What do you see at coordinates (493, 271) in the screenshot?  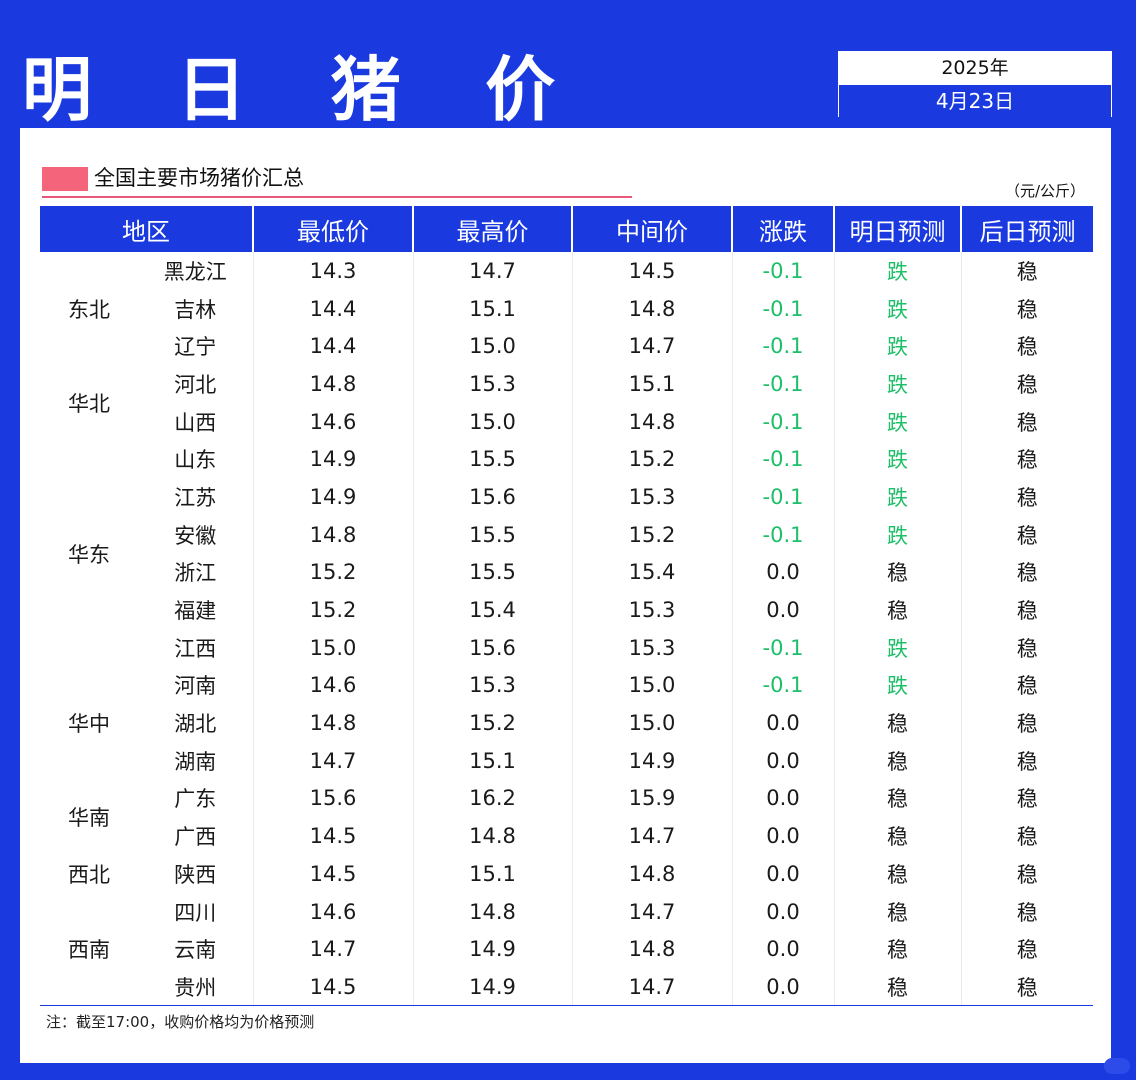 I see `high-price-cell: 14.7` at bounding box center [493, 271].